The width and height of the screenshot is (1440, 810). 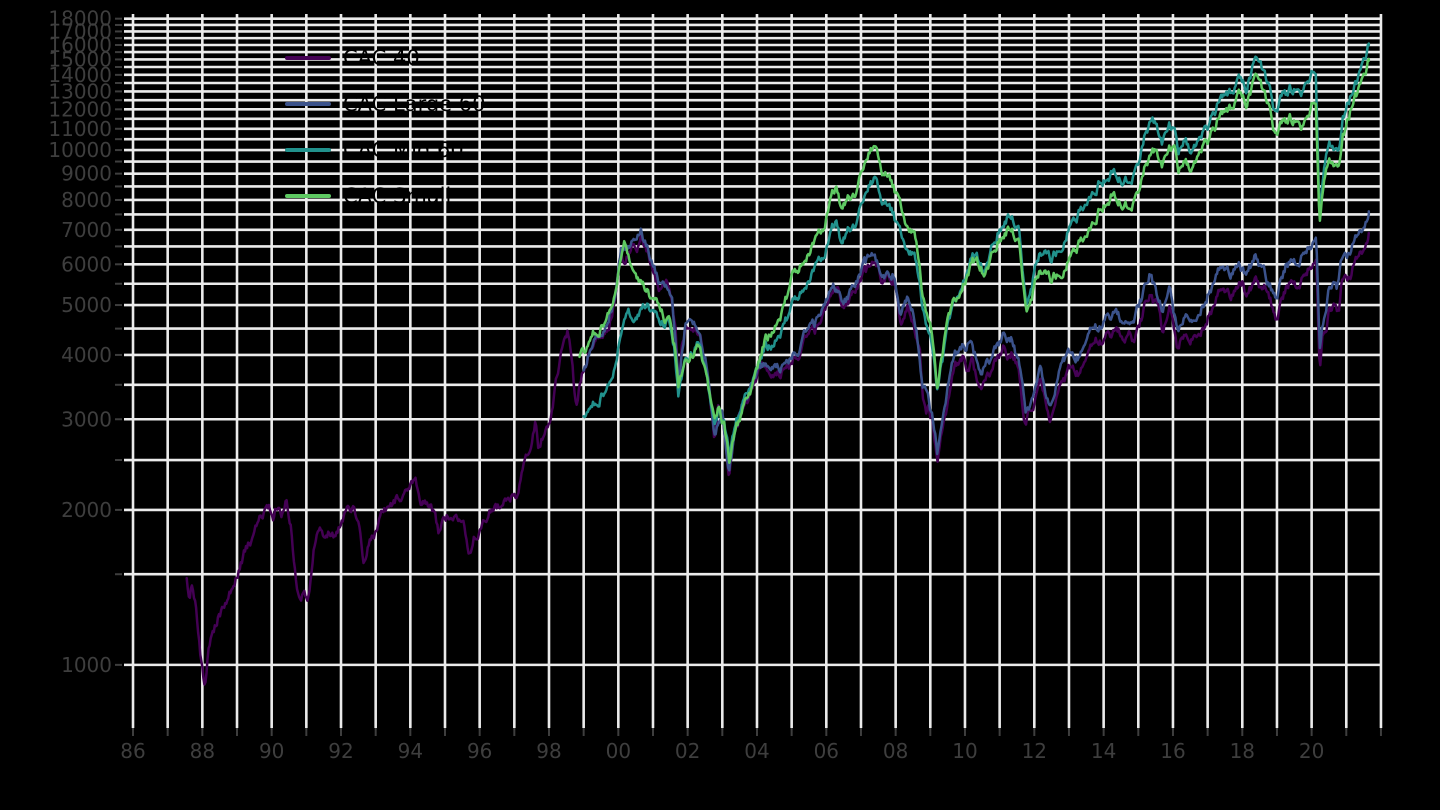 What do you see at coordinates (308, 196) in the screenshot?
I see `cac-small-line-swatch` at bounding box center [308, 196].